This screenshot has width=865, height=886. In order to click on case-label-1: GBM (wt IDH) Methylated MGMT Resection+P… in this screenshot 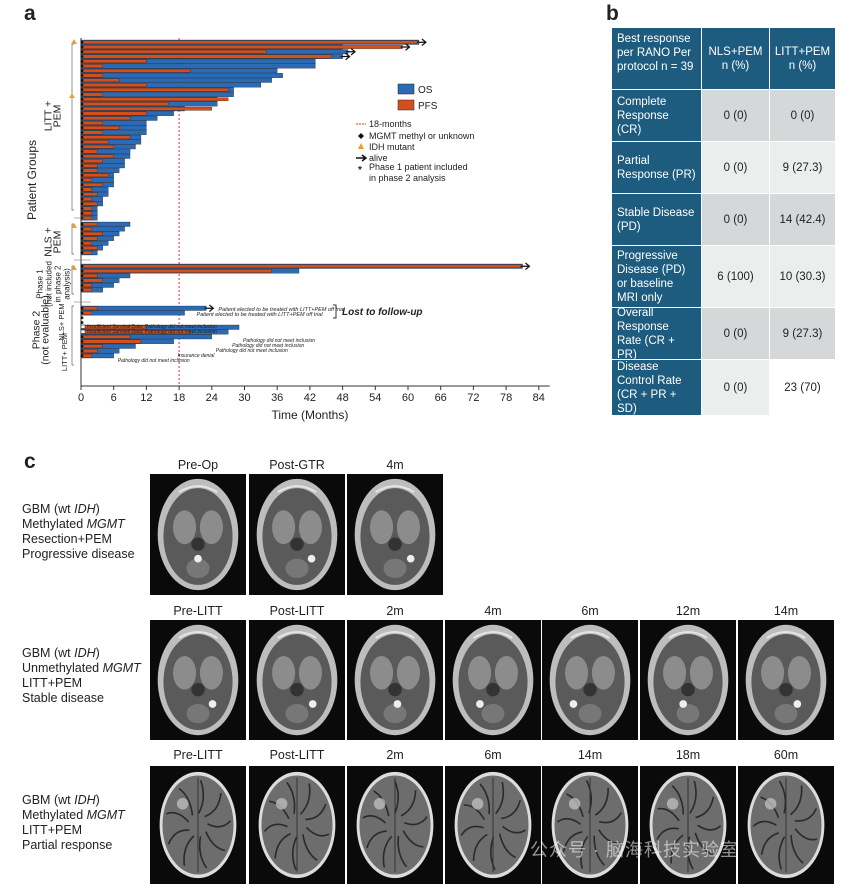, I will do `click(78, 532)`.